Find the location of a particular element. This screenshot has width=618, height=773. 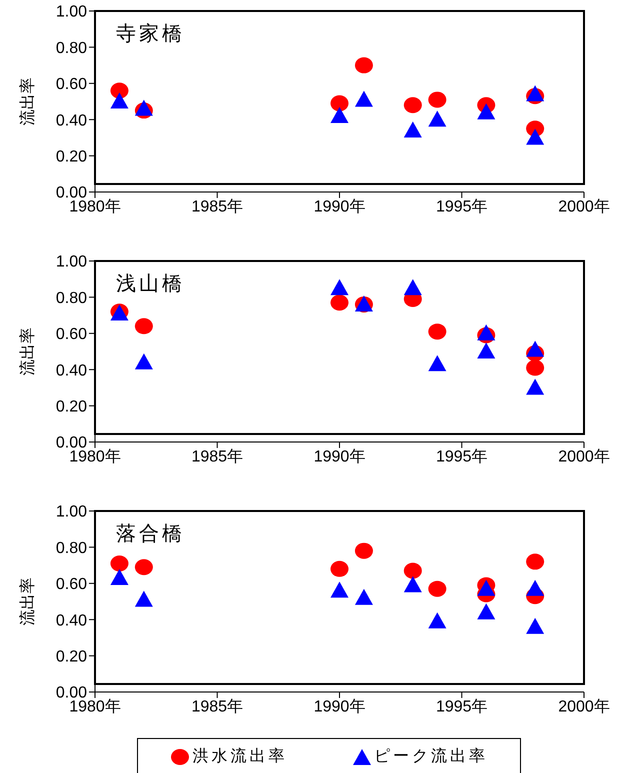

legend-label: 洪水流出率 is located at coordinates (240, 756).